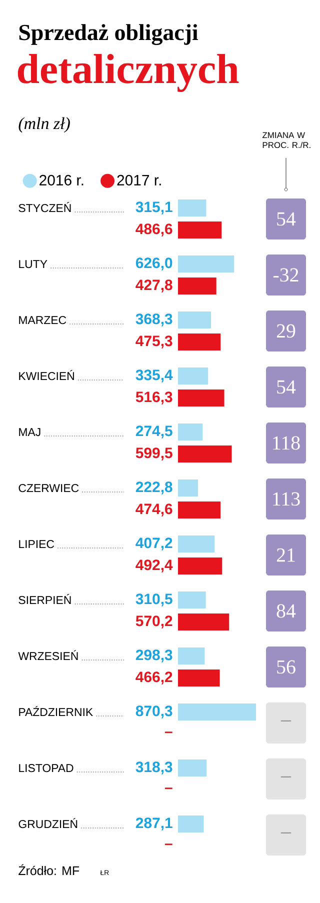 The height and width of the screenshot is (903, 320). What do you see at coordinates (36, 544) in the screenshot?
I see `y-tick-label: LIPIEC` at bounding box center [36, 544].